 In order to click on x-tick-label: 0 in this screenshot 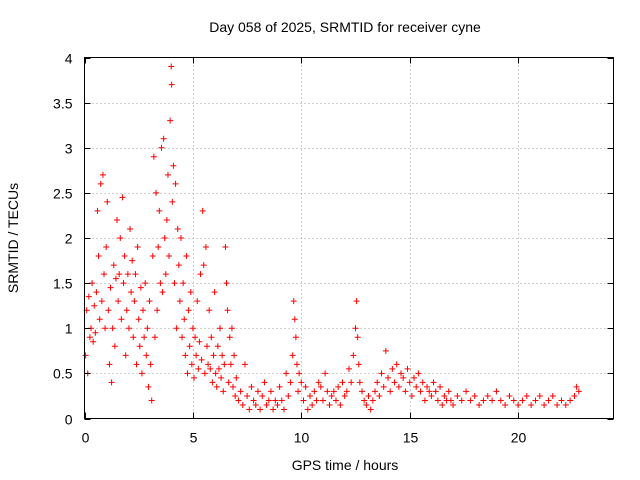, I will do `click(86, 438)`.